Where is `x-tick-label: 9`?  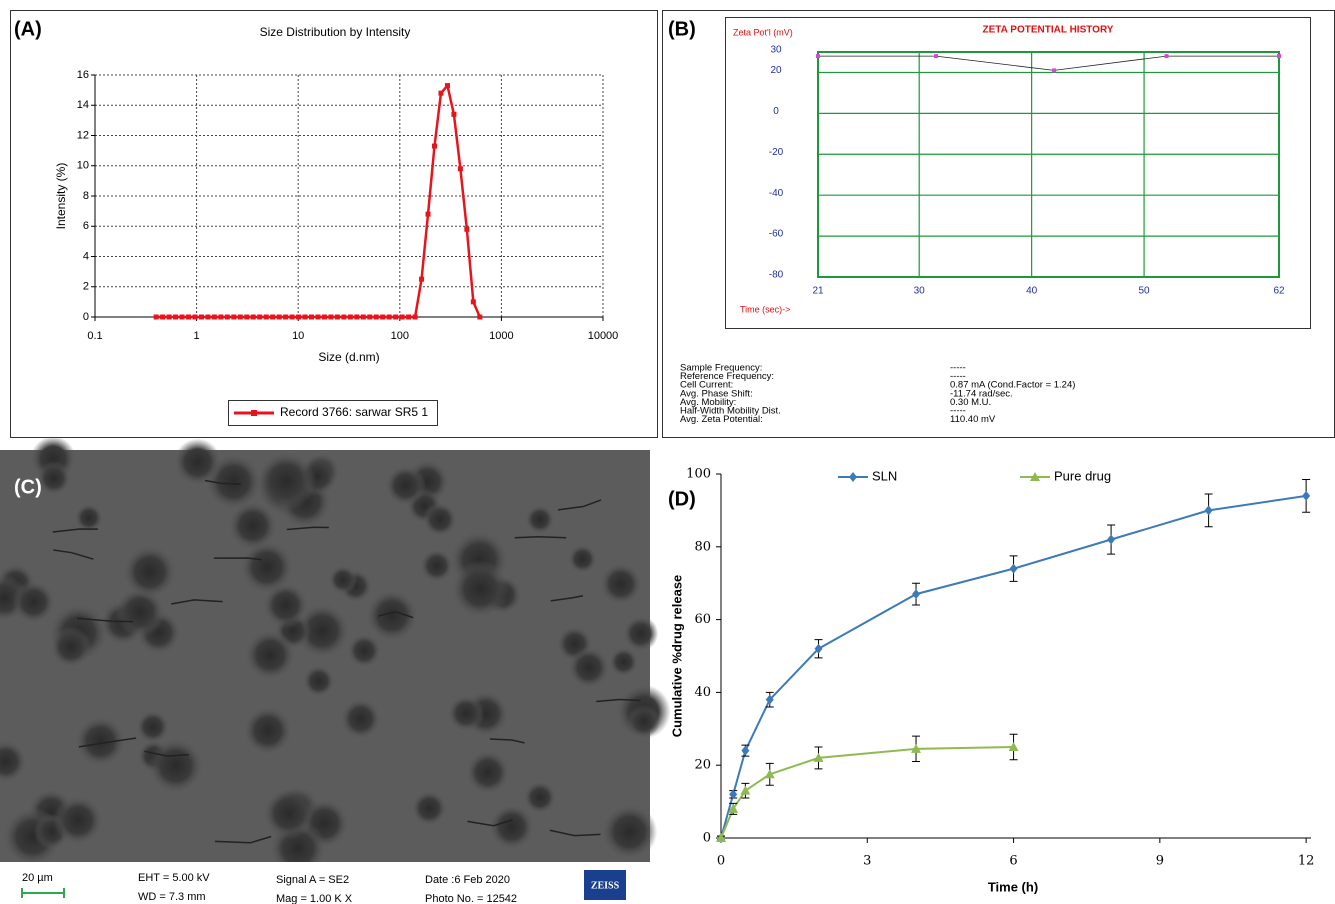
x-tick-label: 9 is located at coordinates (1160, 861).